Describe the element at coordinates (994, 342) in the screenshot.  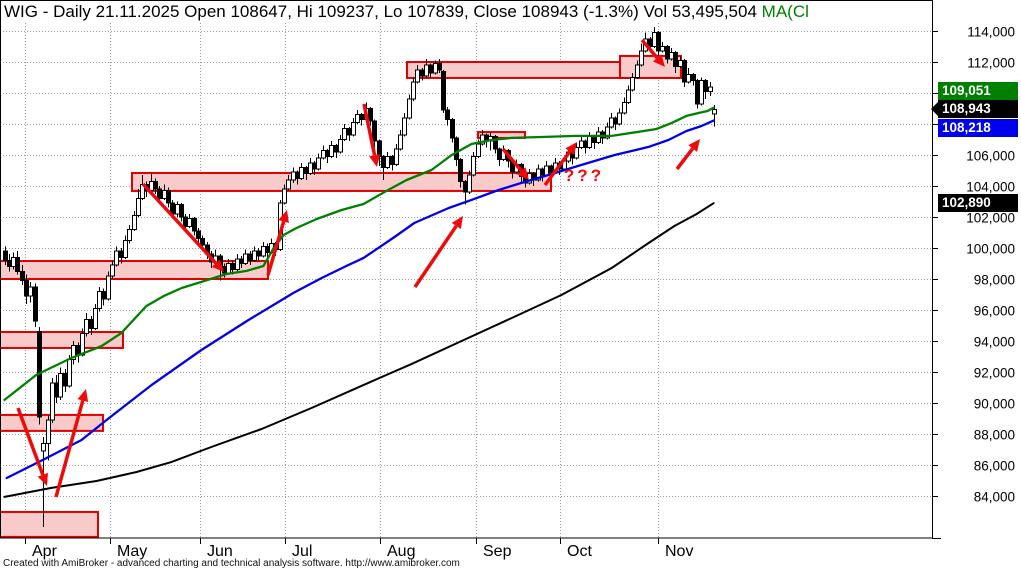
I see `y-axis-label: 94,000` at that location.